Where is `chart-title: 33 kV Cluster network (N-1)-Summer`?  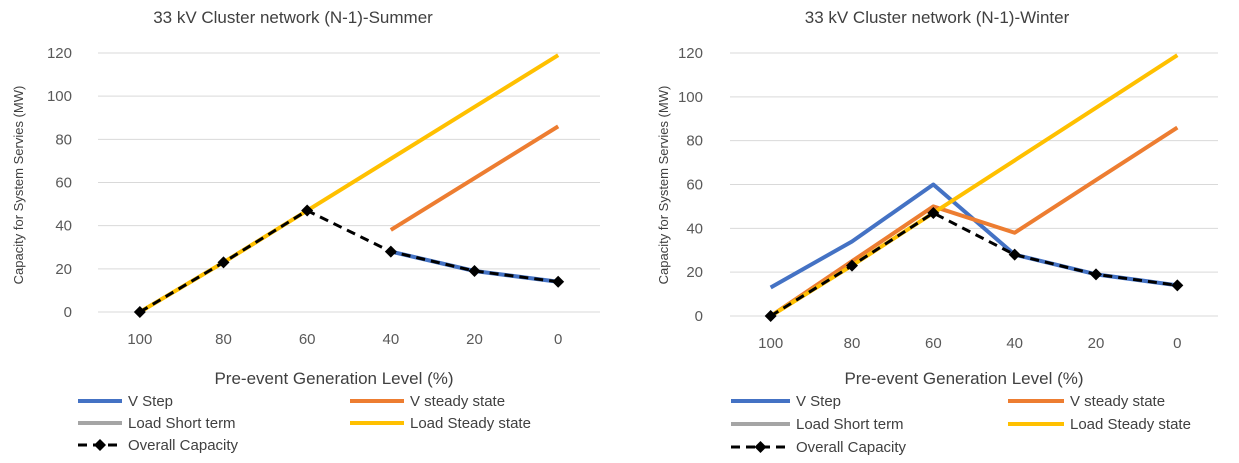 chart-title: 33 kV Cluster network (N-1)-Summer is located at coordinates (293, 17).